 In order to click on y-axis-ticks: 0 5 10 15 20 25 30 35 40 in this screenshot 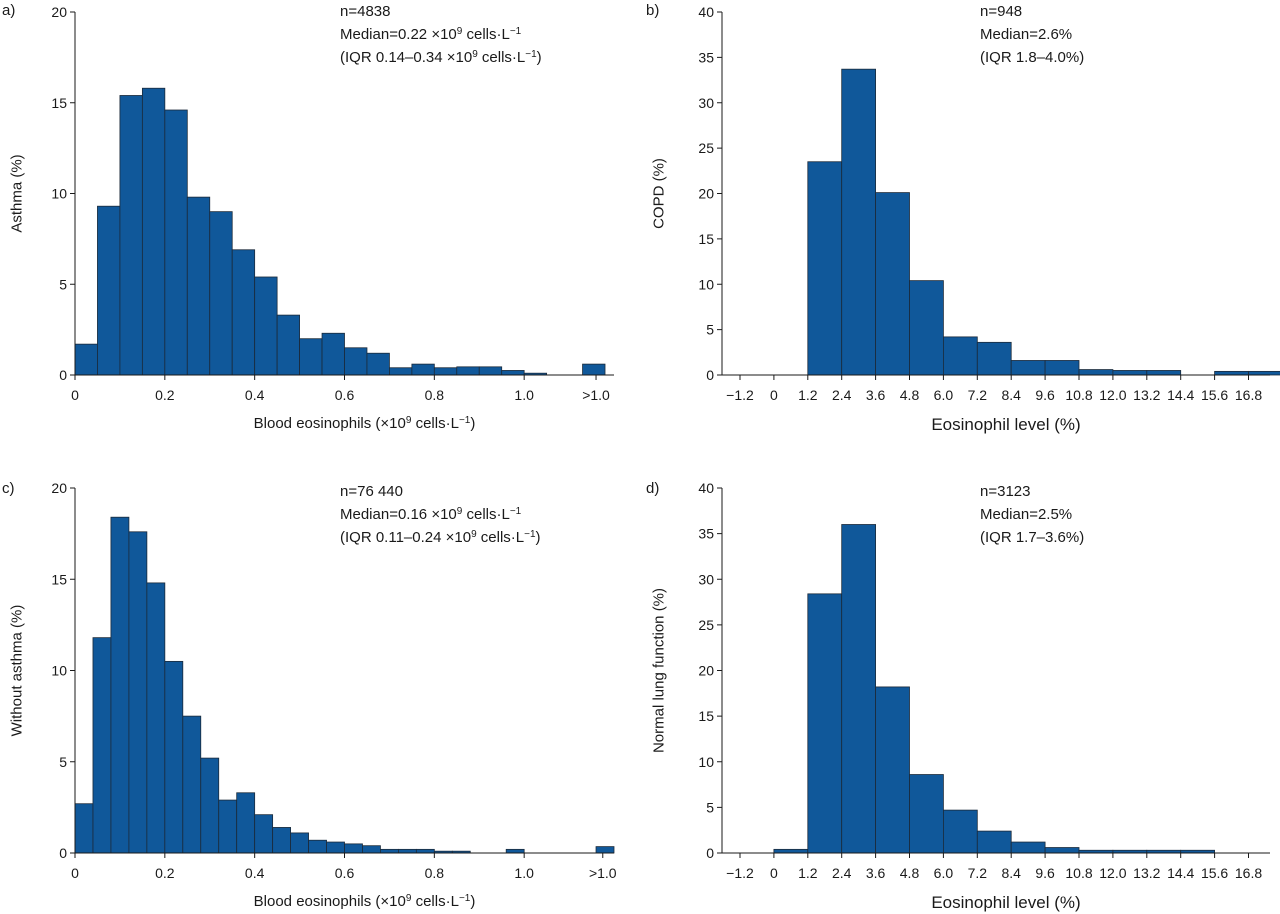, I will do `click(710, 193)`.